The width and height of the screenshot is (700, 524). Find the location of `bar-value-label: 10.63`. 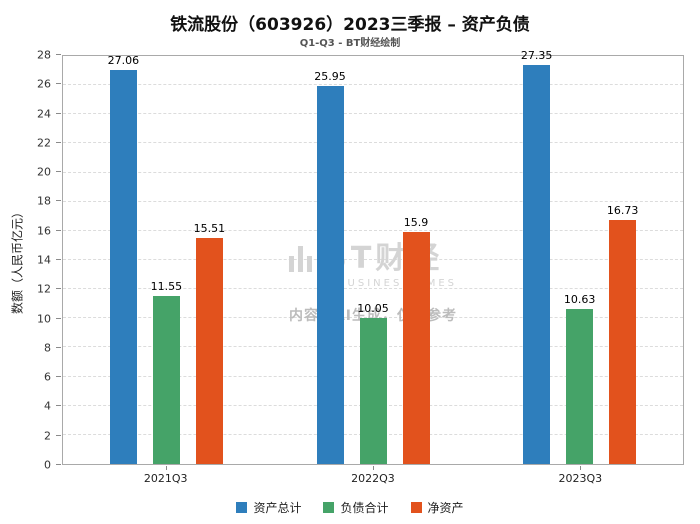

bar-value-label: 10.63 is located at coordinates (579, 300).